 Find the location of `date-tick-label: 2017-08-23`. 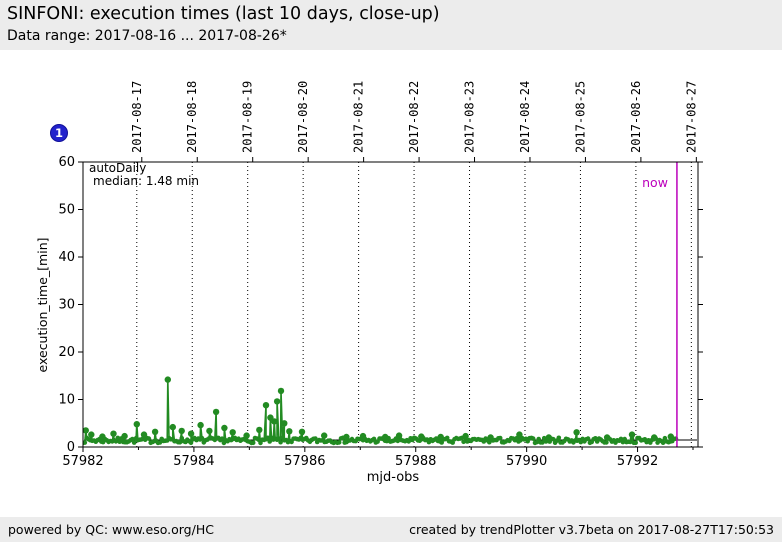

date-tick-label: 2017-08-23 is located at coordinates (470, 117).